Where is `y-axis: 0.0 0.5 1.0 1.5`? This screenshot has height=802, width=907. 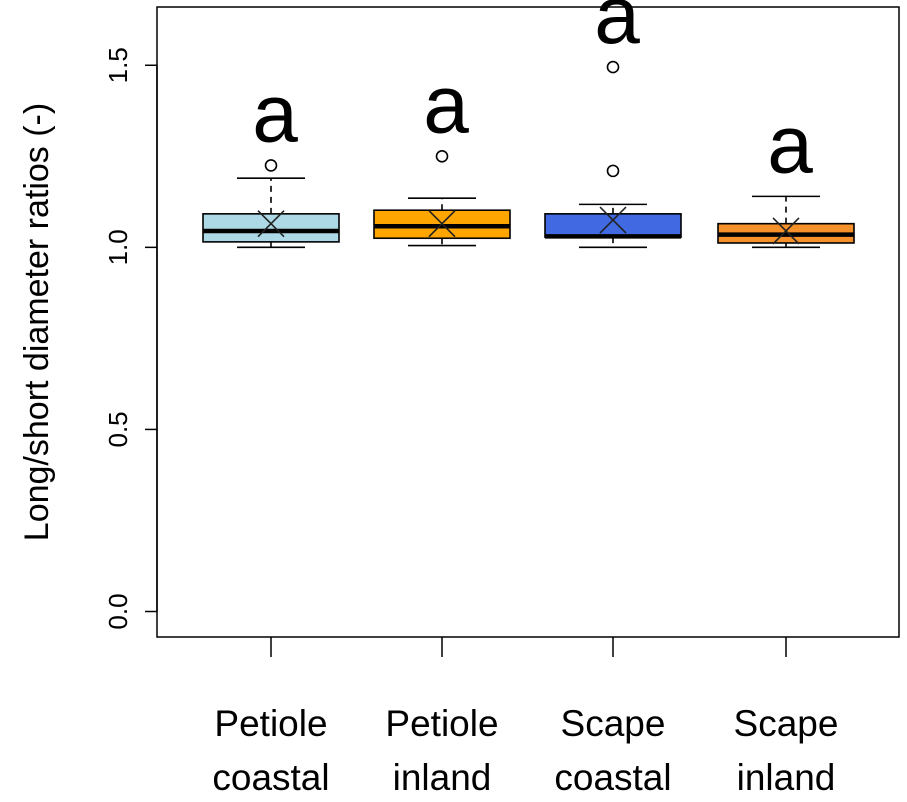
y-axis: 0.0 0.5 1.0 1.5 is located at coordinates (130, 338).